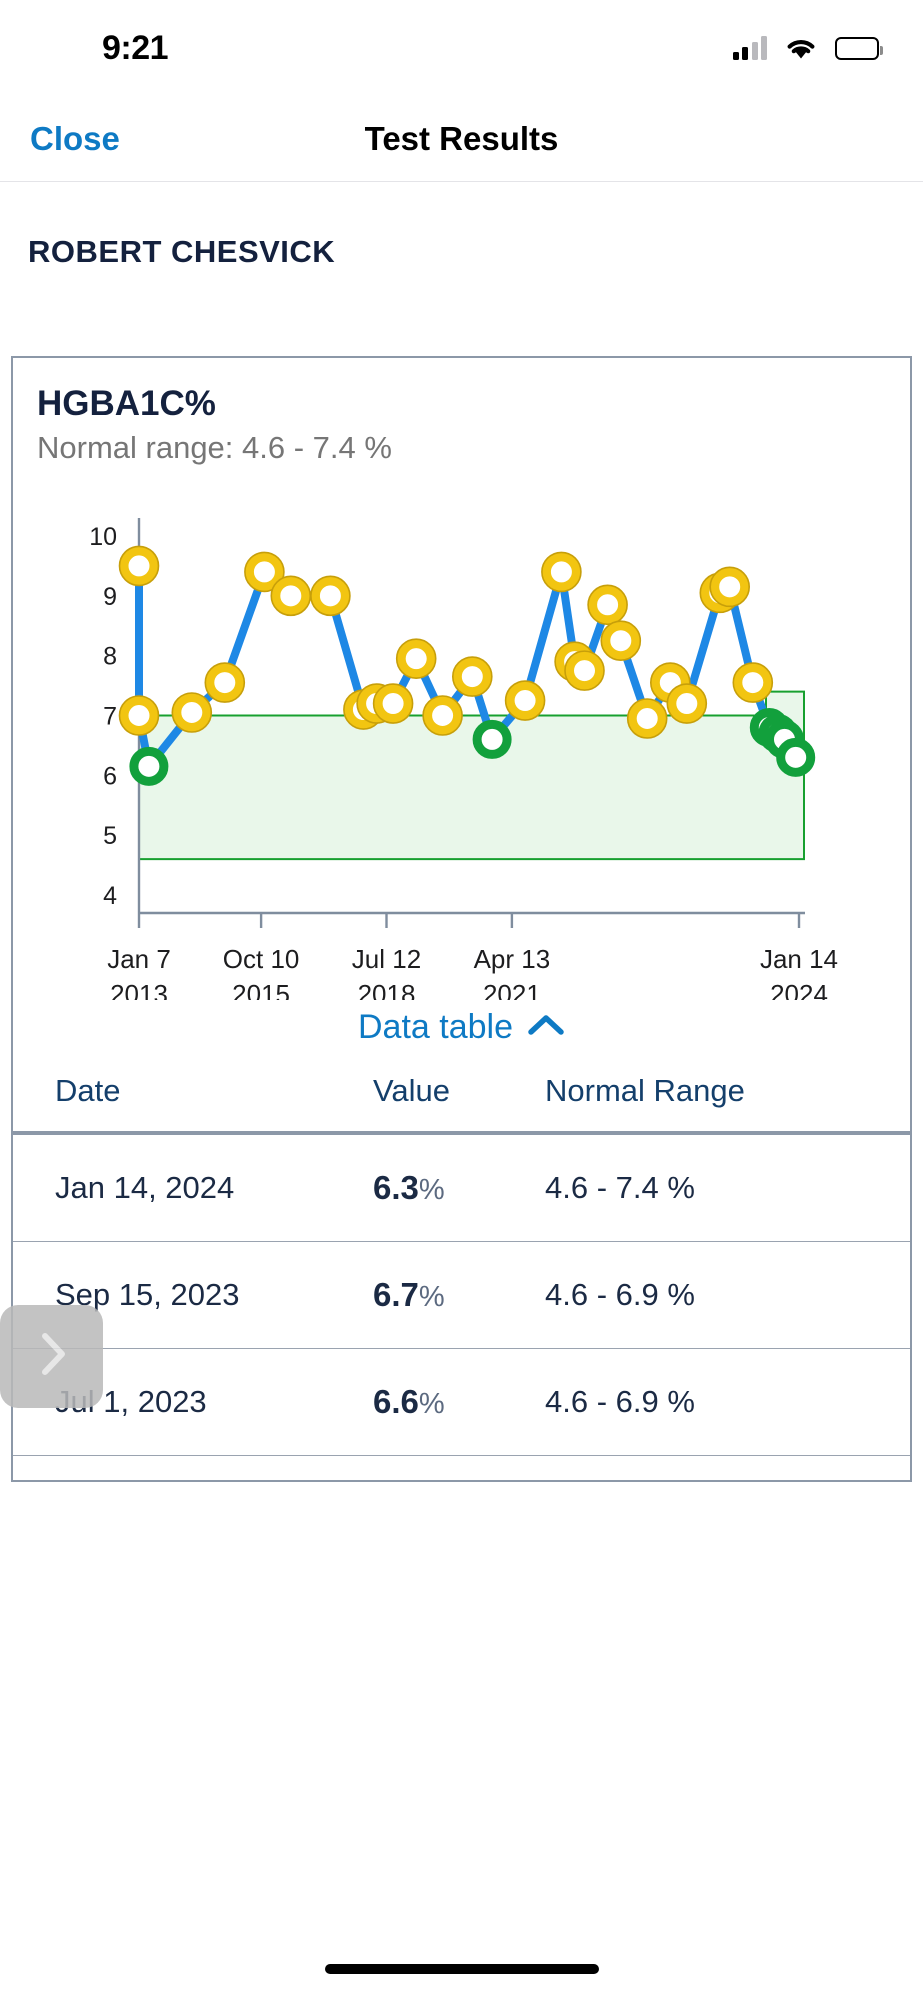 The width and height of the screenshot is (923, 2000). What do you see at coordinates (799, 989) in the screenshot?
I see `x-axis-tick-label: 2024` at bounding box center [799, 989].